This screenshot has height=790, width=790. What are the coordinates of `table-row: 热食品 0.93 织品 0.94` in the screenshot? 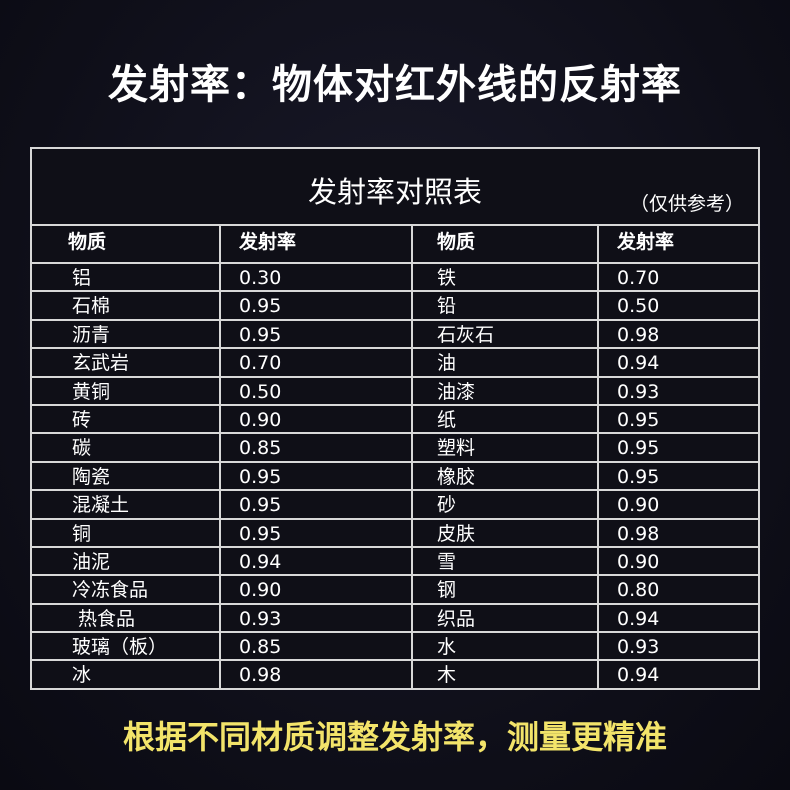 It's located at (395, 619).